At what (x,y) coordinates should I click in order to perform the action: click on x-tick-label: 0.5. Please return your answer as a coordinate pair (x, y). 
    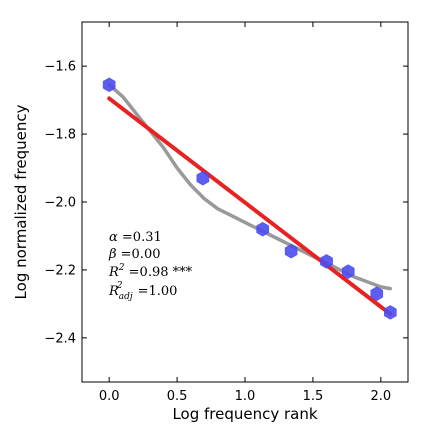
    Looking at the image, I should click on (177, 396).